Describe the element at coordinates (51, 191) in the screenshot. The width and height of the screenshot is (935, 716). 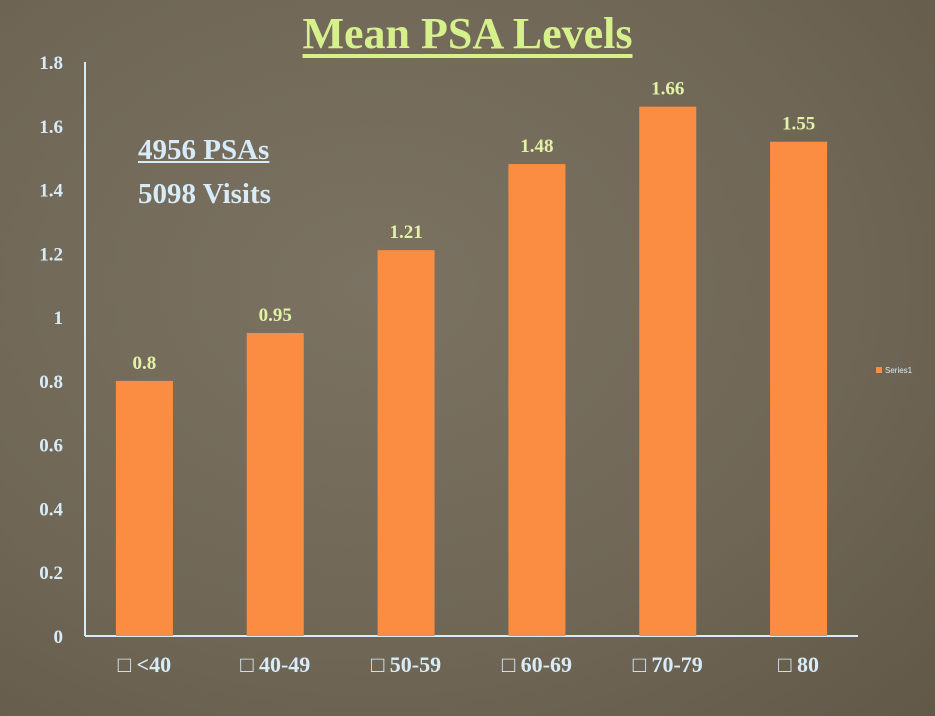
I see `y-tick-label: 1.4` at that location.